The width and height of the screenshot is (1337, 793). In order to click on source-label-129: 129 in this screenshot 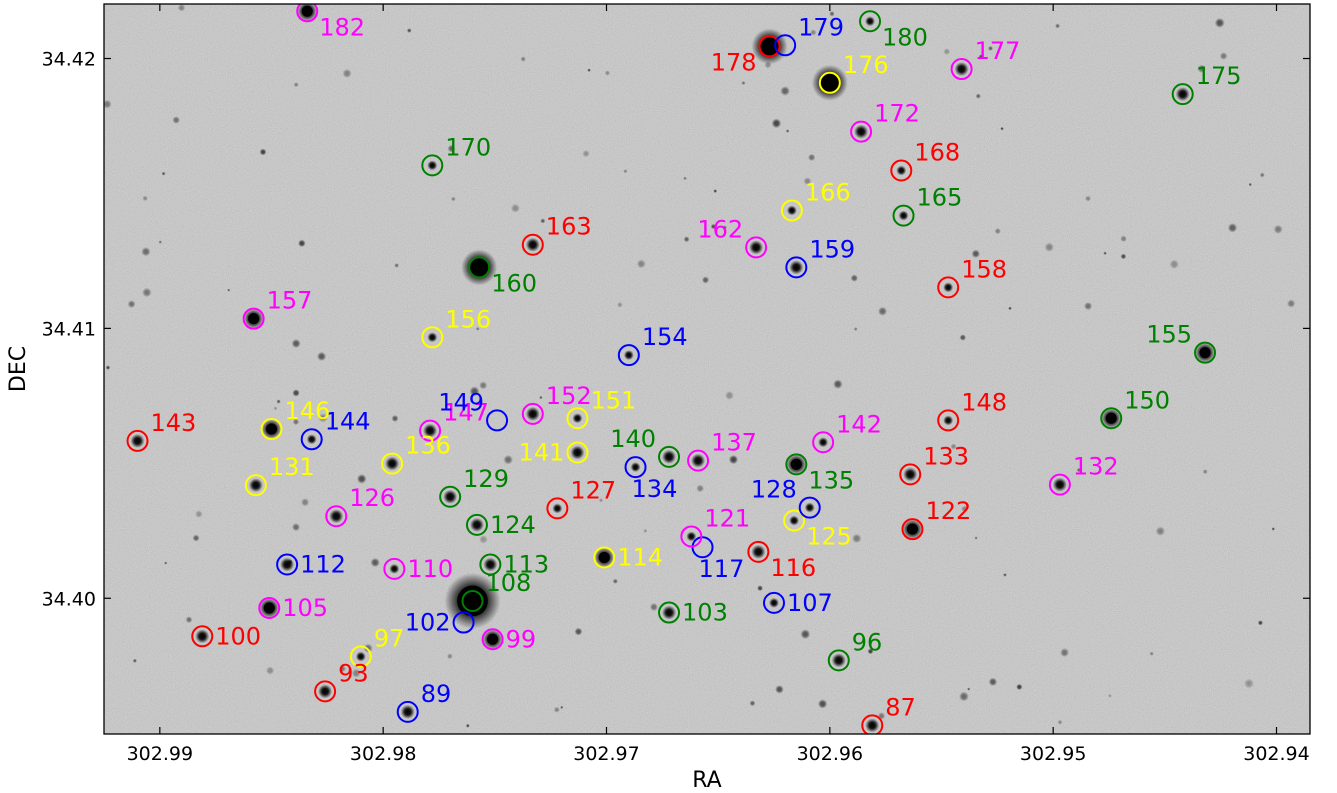, I will do `click(486, 479)`.